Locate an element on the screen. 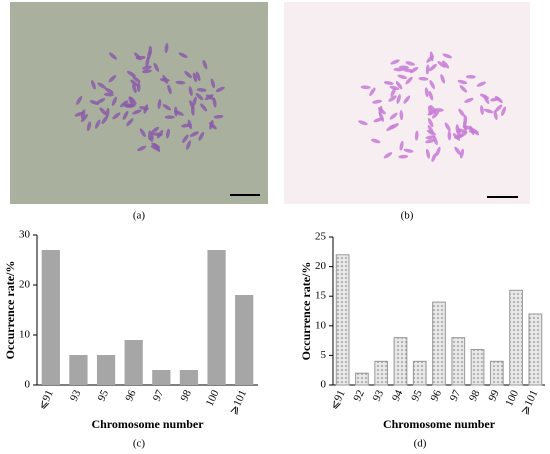  x-tick-label: 94 is located at coordinates (398, 395).